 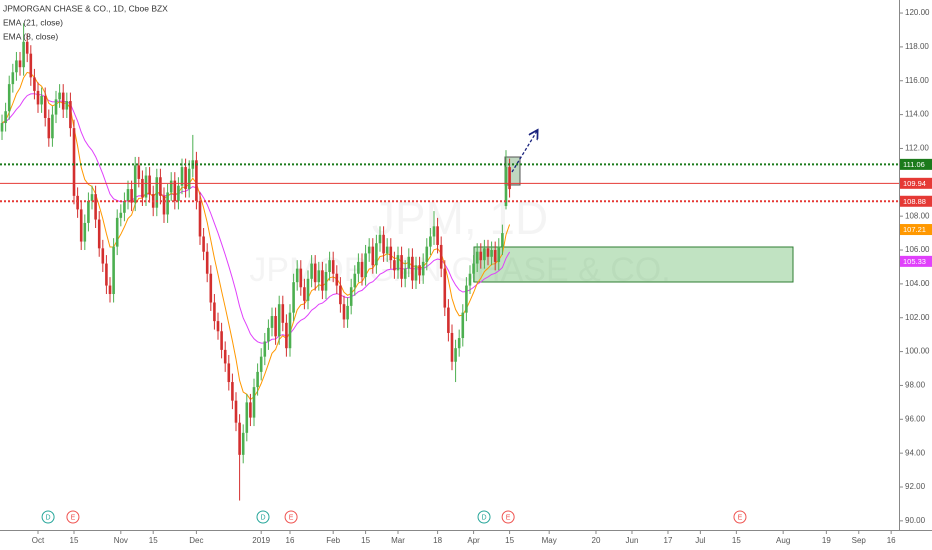 I want to click on y-tick-label: 94.00, so click(x=915, y=452).